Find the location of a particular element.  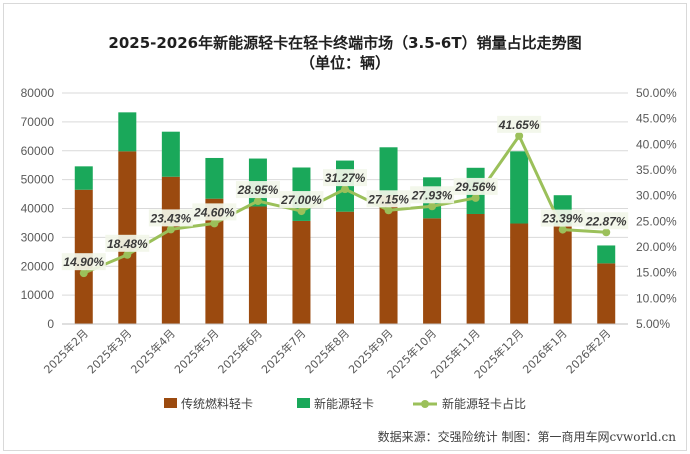

x-tick-label: 2026年2月 is located at coordinates (588, 351).